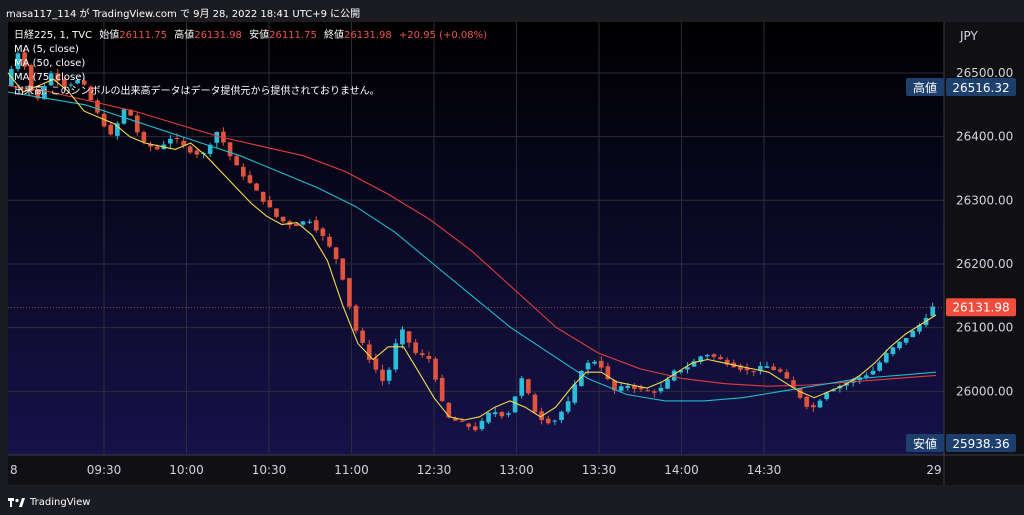 The image size is (1024, 515). What do you see at coordinates (764, 470) in the screenshot?
I see `x-tick-label: 14:30` at bounding box center [764, 470].